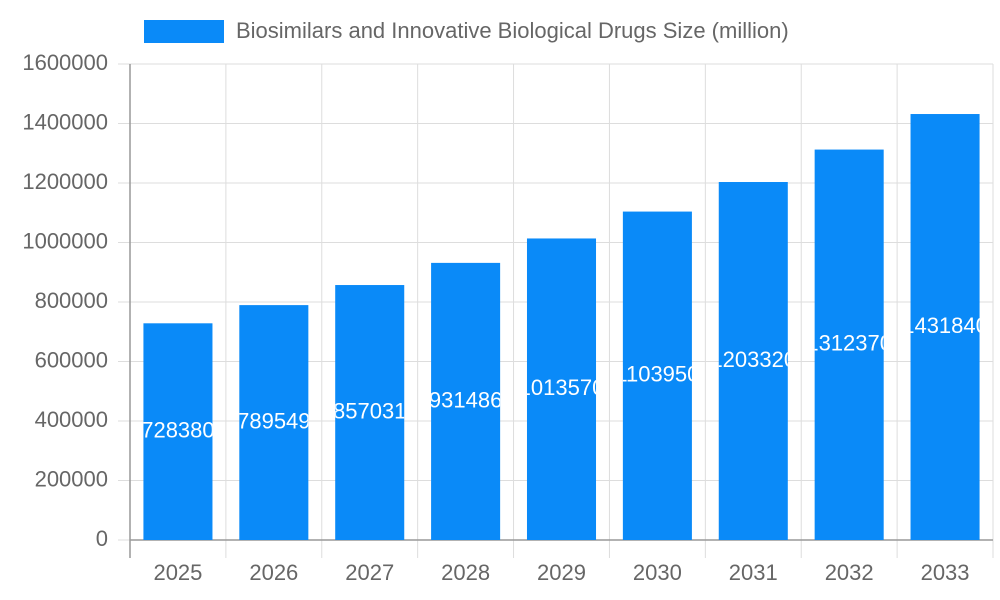 The height and width of the screenshot is (600, 1000). I want to click on value-label: 789549, so click(273, 420).